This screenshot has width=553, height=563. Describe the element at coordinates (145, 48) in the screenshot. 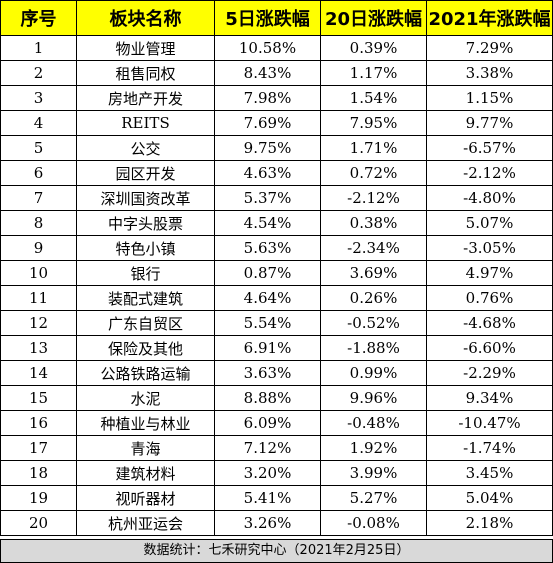

I see `cell-sector-name: 物业管理` at that location.